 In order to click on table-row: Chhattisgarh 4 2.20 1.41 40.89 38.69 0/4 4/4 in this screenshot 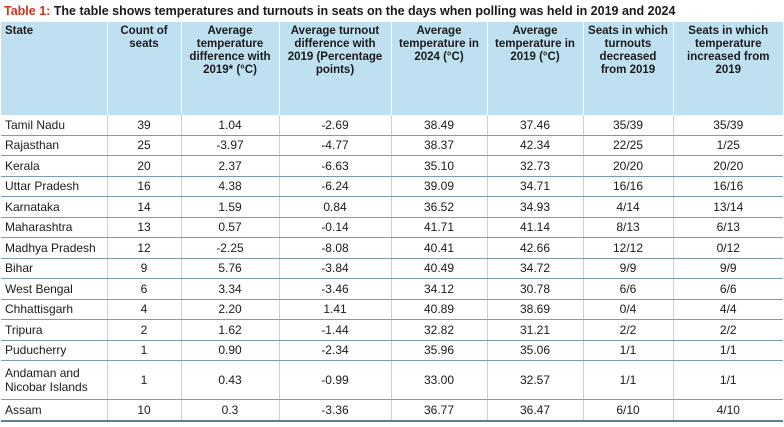, I will do `click(392, 309)`.